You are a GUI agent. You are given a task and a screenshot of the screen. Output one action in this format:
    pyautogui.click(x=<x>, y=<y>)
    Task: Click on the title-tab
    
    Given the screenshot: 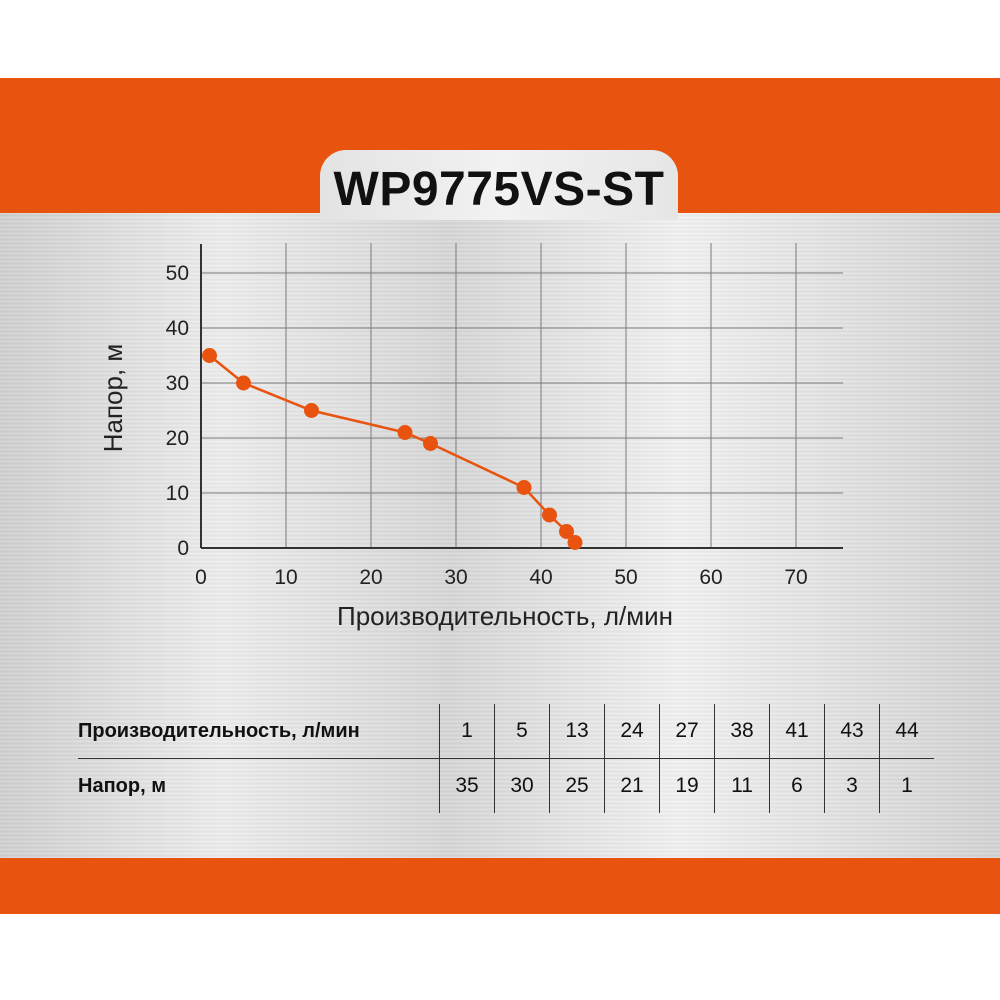 What is the action you would take?
    pyautogui.click(x=499, y=185)
    